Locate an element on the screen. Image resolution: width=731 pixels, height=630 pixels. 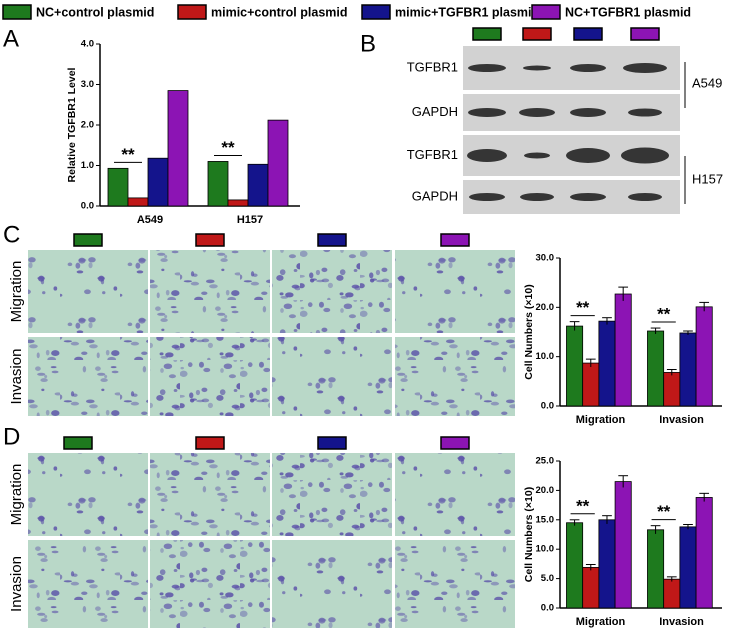
x-tick-label: H157 is located at coordinates (250, 220).